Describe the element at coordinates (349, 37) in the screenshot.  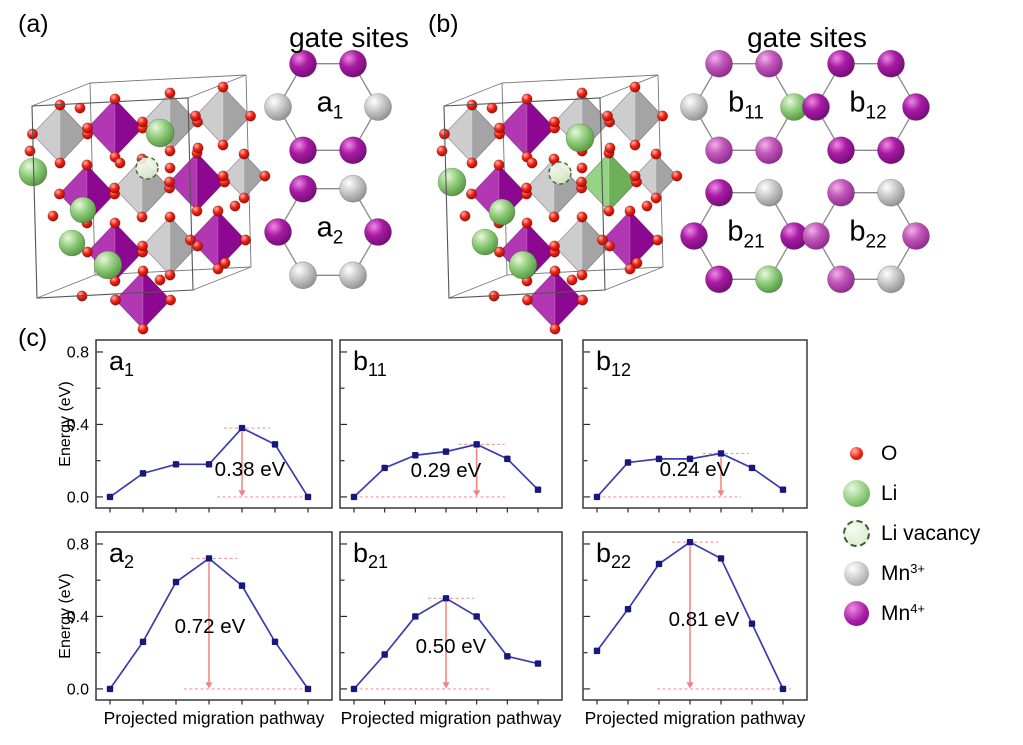
I see `gate-sites-title-a: gate sites` at that location.